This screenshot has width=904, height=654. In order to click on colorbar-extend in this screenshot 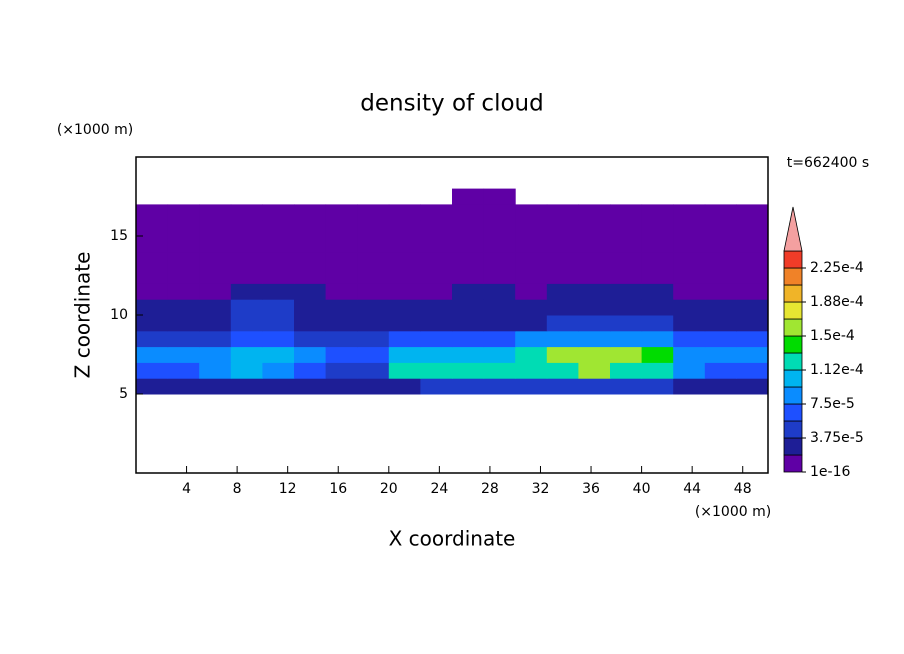, I will do `click(793, 229)`.